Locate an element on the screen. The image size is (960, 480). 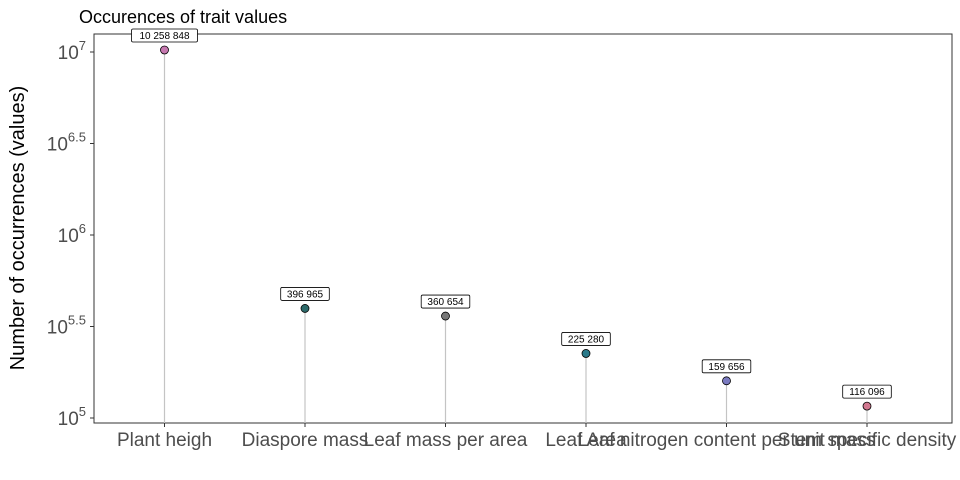
y-tick-label: 10⁵ is located at coordinates (72, 417).